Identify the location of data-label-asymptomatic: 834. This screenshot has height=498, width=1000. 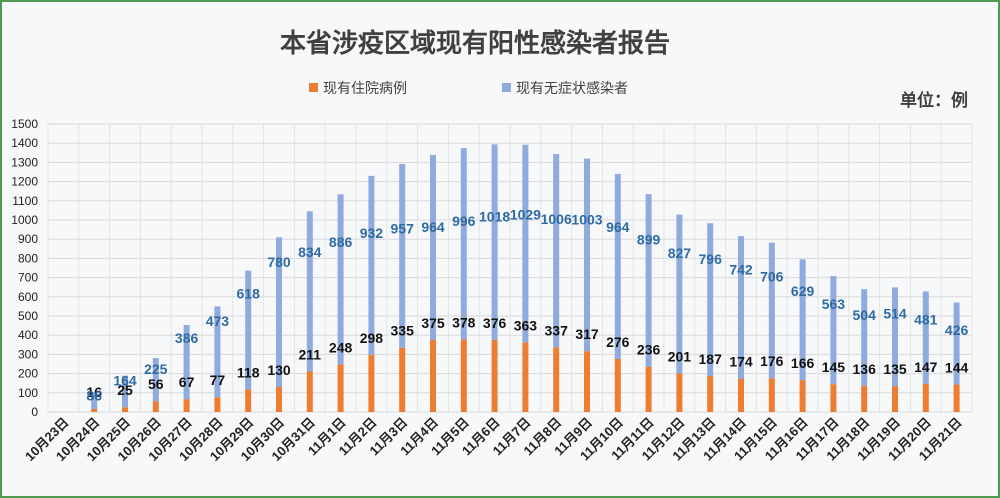
(310, 252).